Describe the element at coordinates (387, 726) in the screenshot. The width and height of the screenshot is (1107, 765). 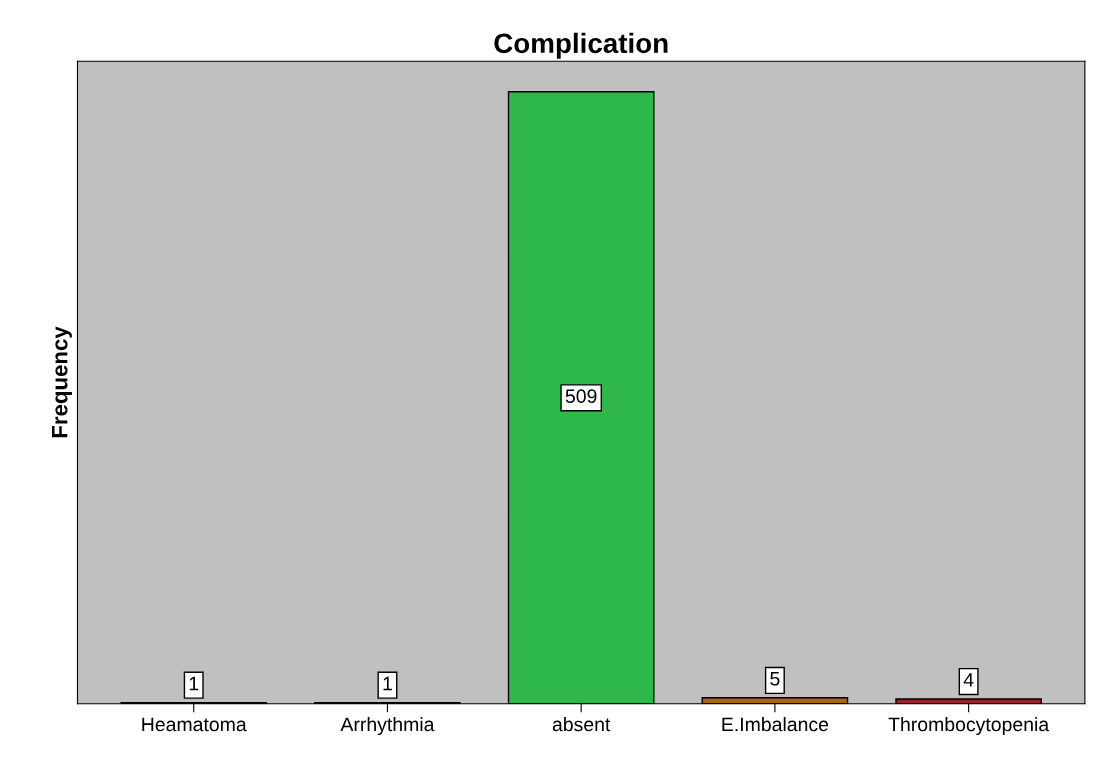
I see `x-tick-label: Arrhythmia` at that location.